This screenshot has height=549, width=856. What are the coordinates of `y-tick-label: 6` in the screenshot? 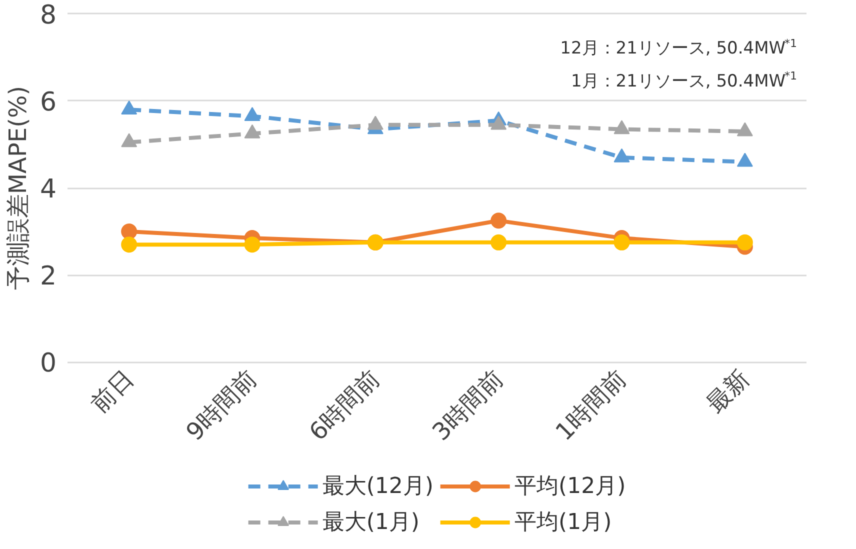 It's located at (48, 102).